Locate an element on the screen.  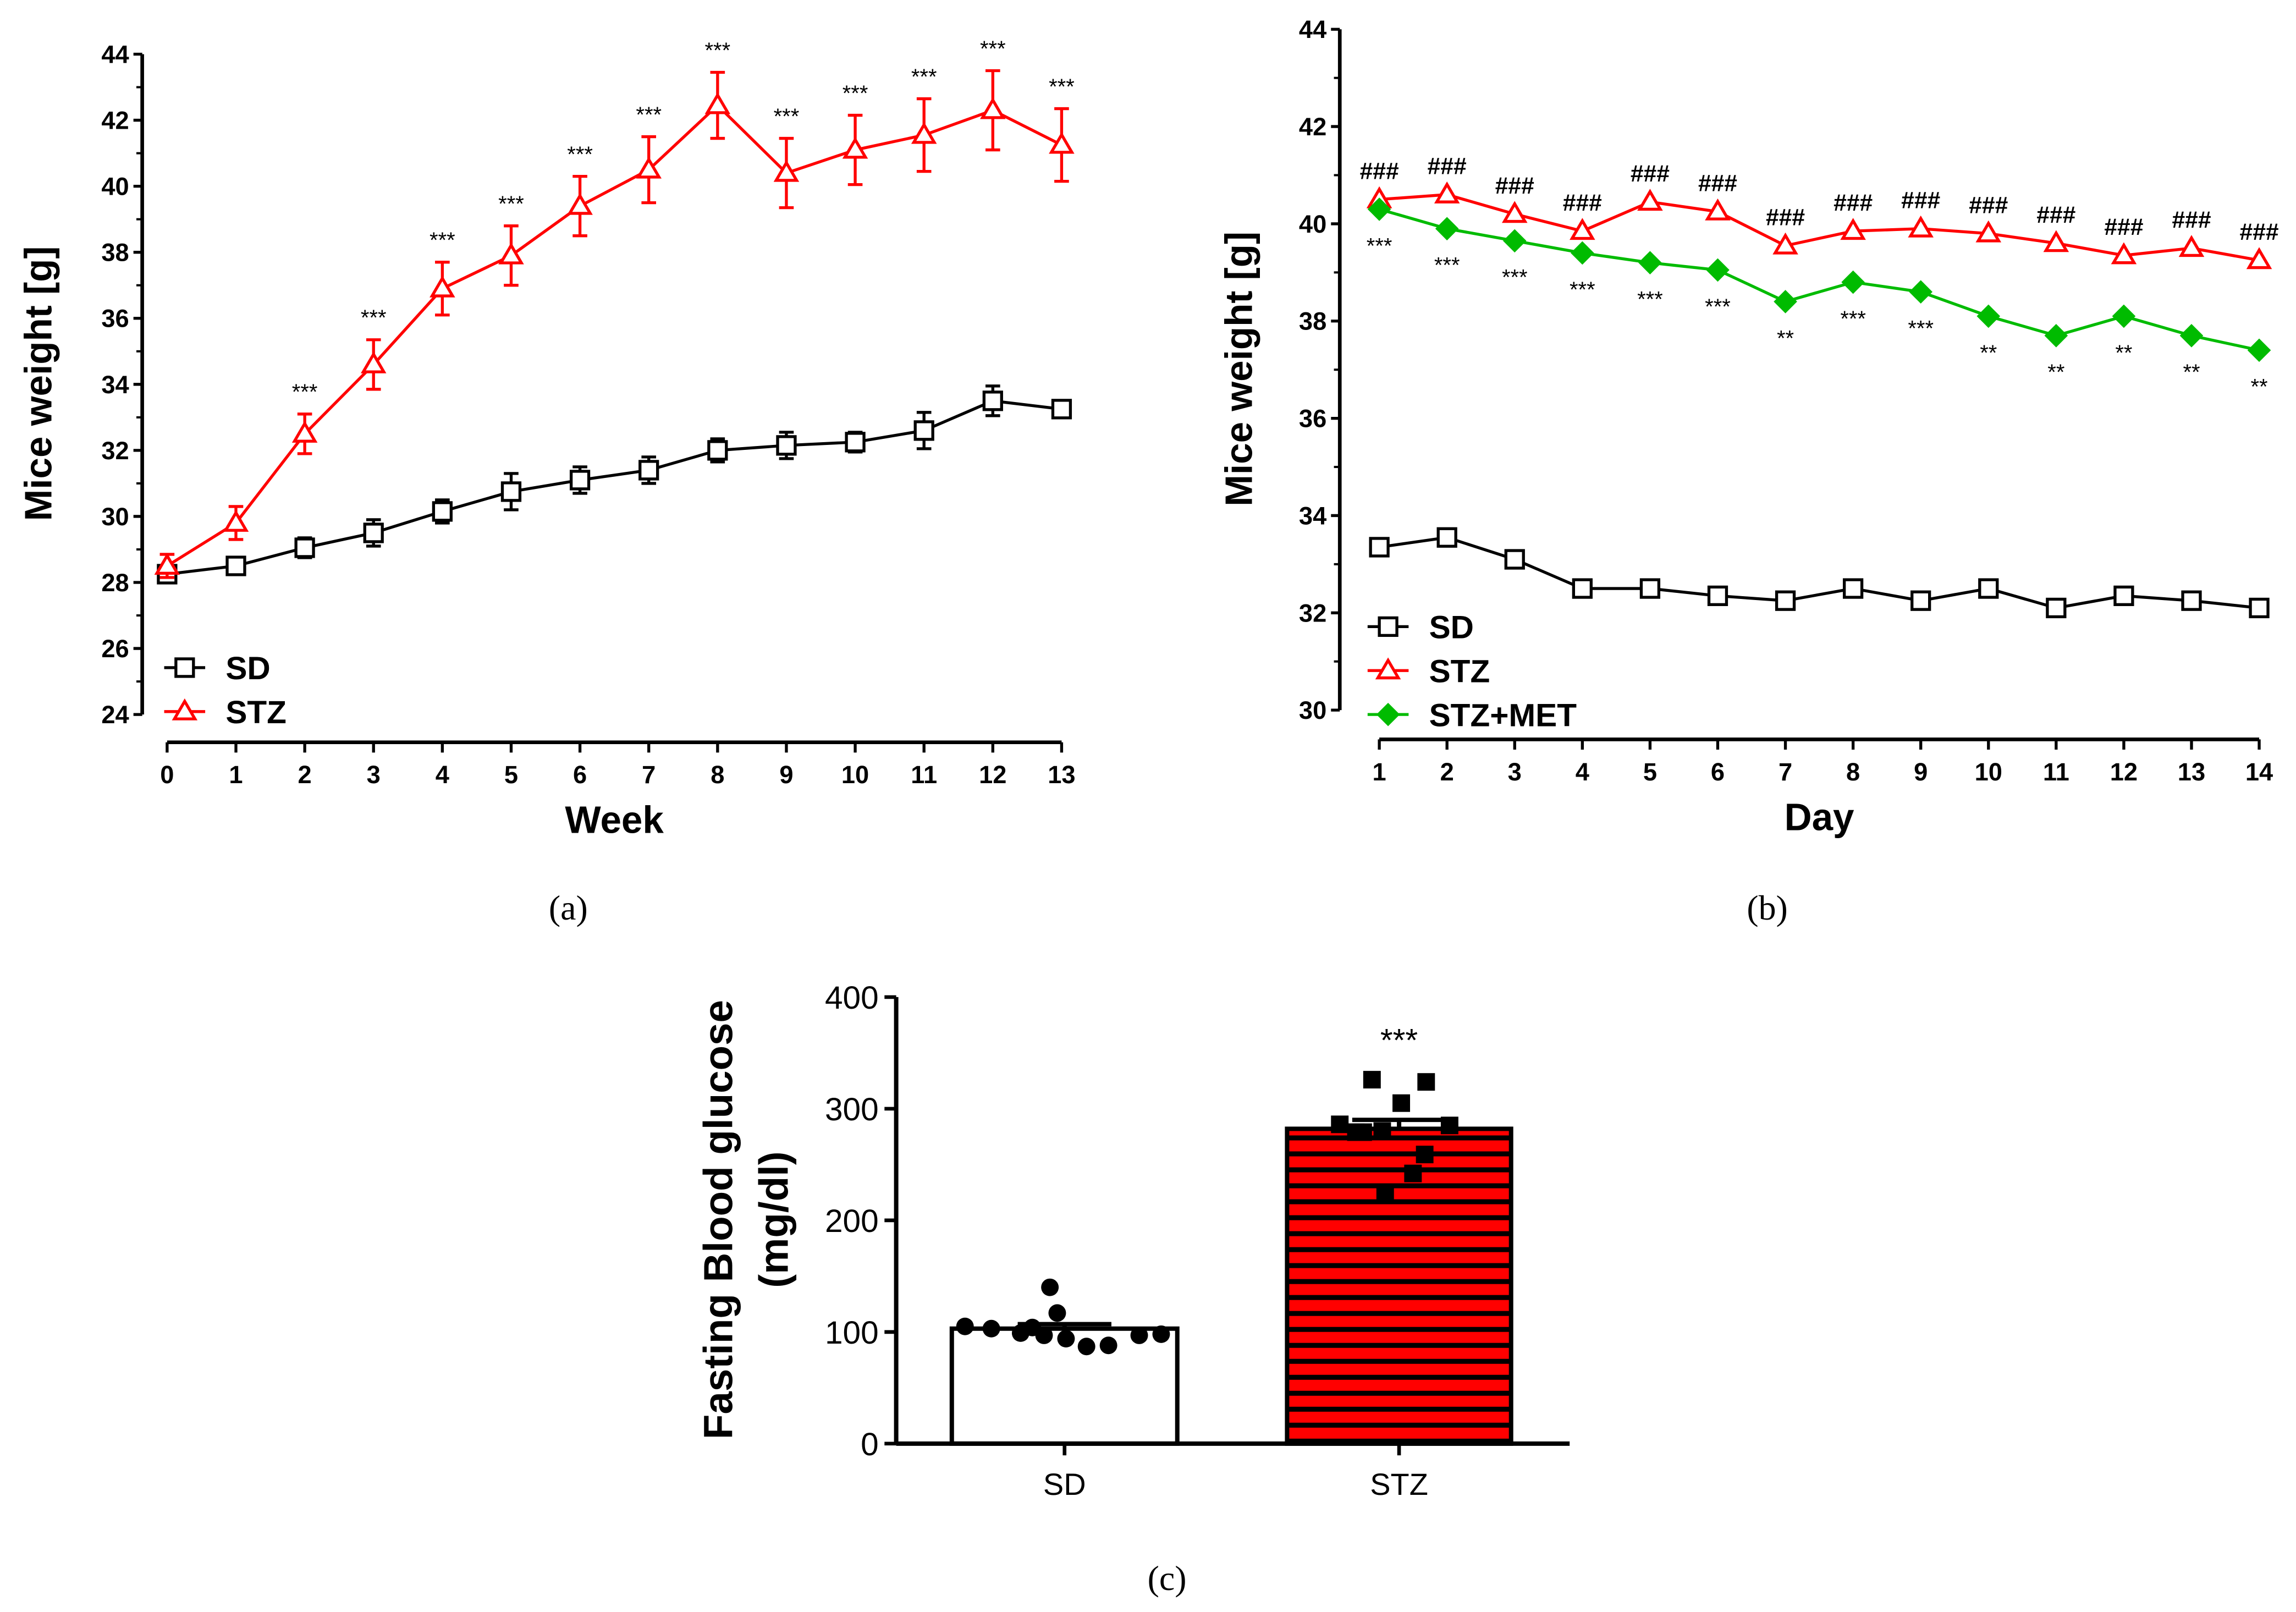
series-stz is located at coordinates (1819, 225).